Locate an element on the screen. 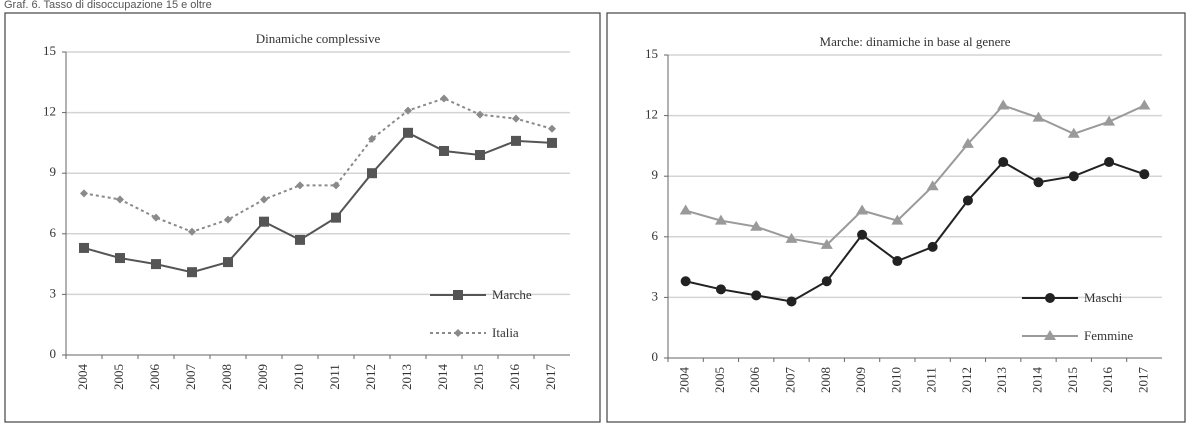  legend-label: Marche is located at coordinates (512, 294).